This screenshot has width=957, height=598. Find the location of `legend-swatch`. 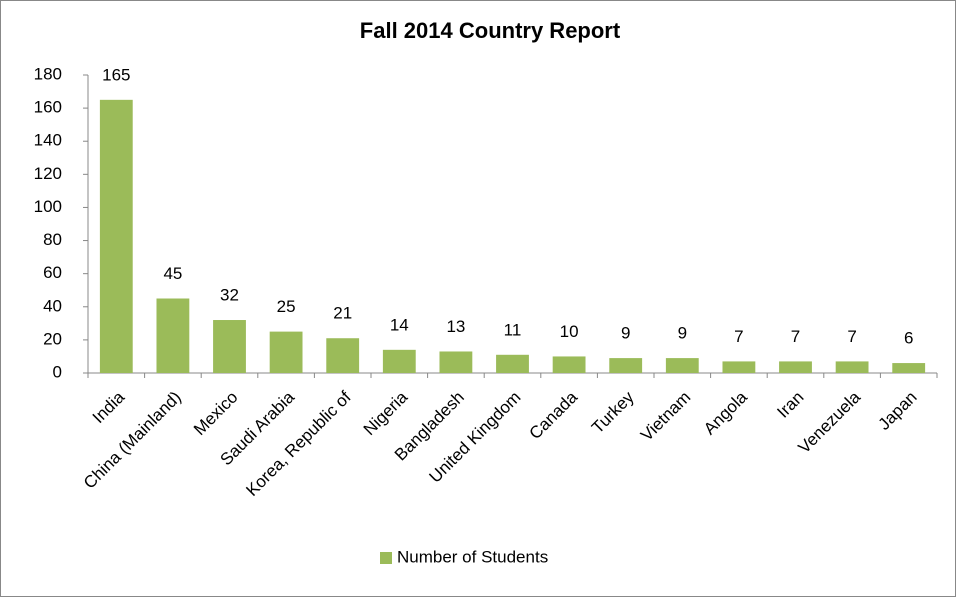

legend-swatch is located at coordinates (386, 558).